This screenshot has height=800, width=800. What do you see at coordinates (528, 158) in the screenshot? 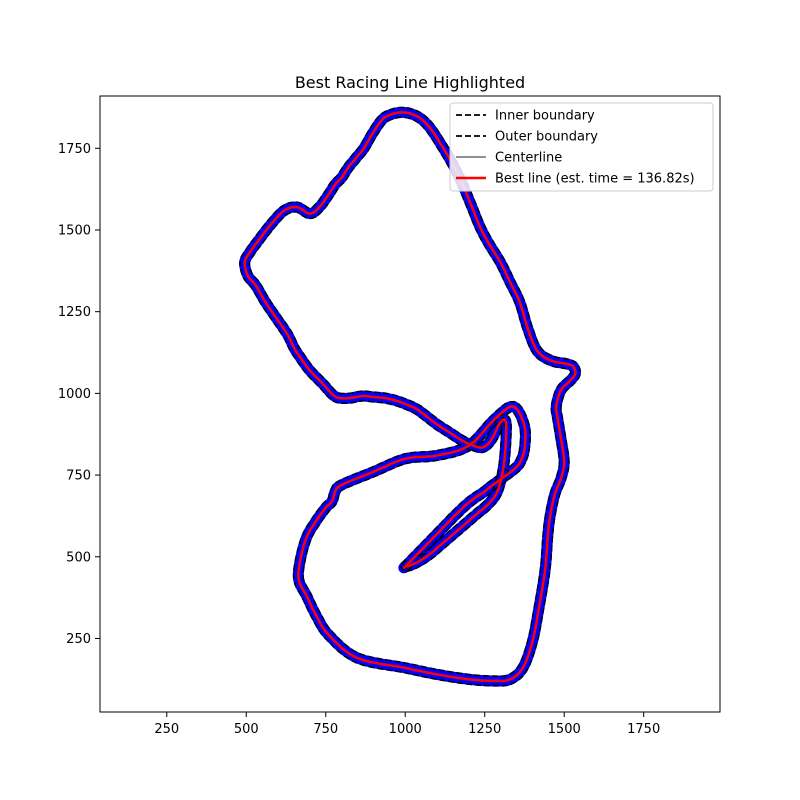
I see `legend-centerline-label: Centerline` at bounding box center [528, 158].